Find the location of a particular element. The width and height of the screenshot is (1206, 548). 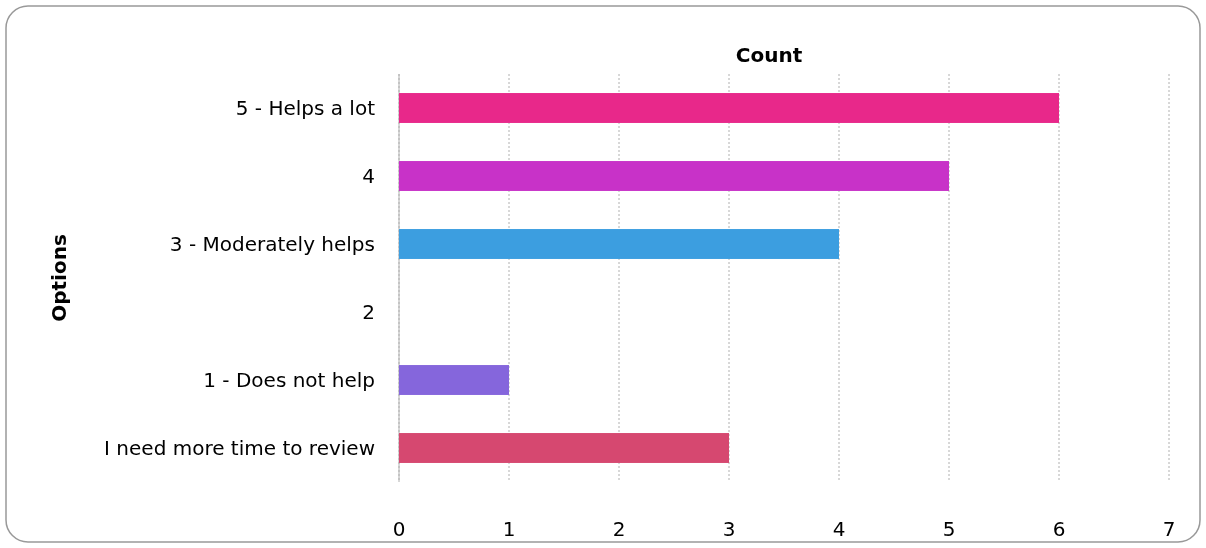

x-tick-label: 3 is located at coordinates (729, 529).